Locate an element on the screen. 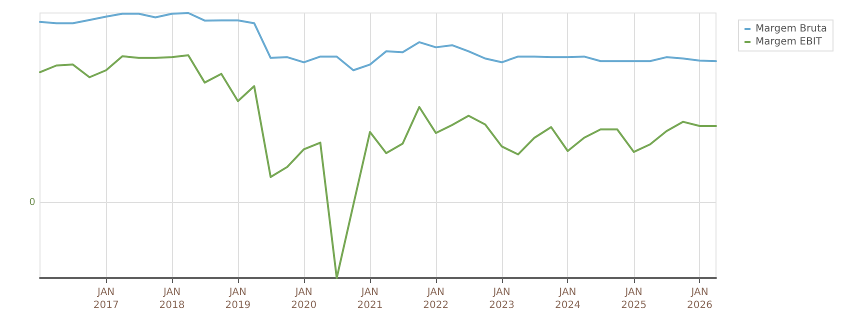  ref-line-label: 0 is located at coordinates (32, 202).